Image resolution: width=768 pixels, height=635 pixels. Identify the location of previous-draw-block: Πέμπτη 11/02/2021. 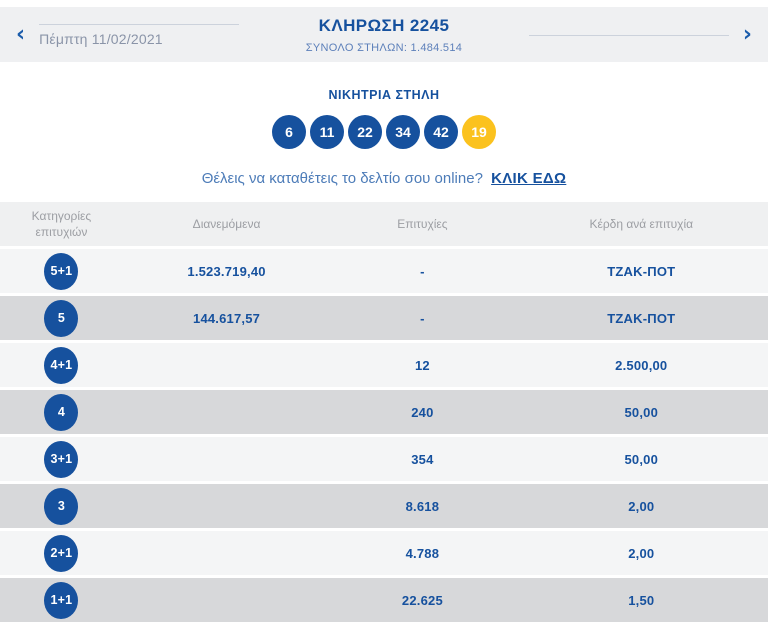
(161, 34).